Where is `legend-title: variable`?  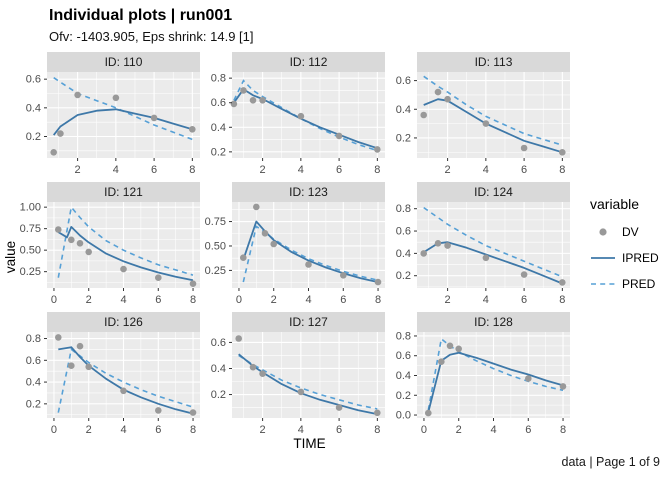 legend-title: variable is located at coordinates (615, 204).